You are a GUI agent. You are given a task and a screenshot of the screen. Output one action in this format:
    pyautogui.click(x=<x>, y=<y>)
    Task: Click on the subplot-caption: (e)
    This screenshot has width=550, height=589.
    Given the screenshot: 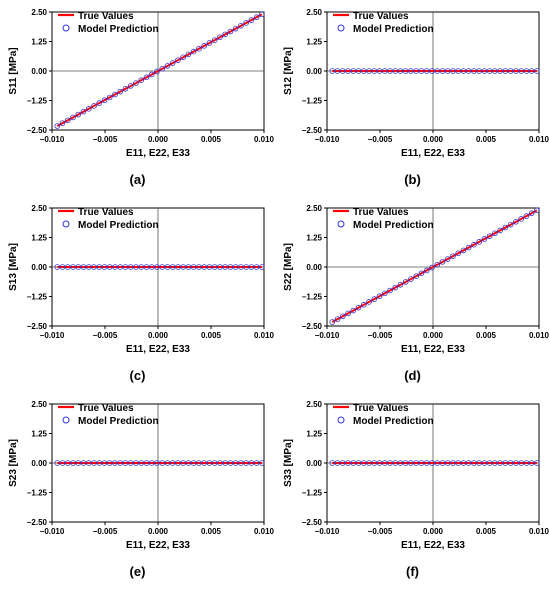 What is the action you would take?
    pyautogui.click(x=137, y=571)
    